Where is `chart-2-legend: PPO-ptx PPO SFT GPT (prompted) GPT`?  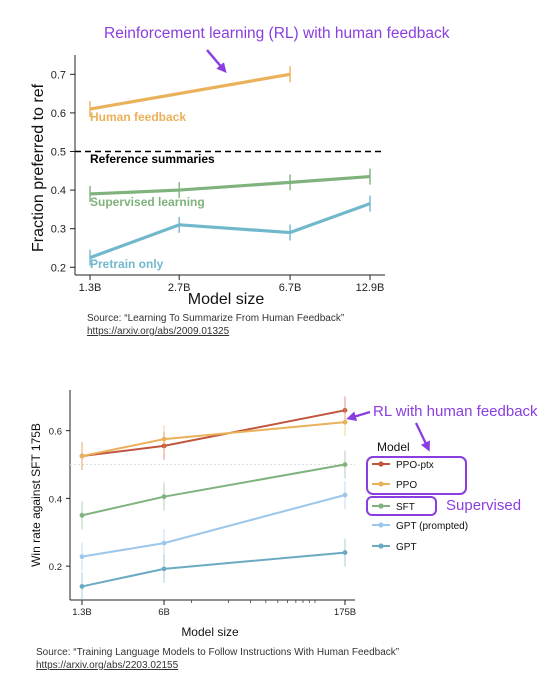 chart-2-legend: PPO-ptx PPO SFT GPT (prompted) GPT is located at coordinates (420, 506).